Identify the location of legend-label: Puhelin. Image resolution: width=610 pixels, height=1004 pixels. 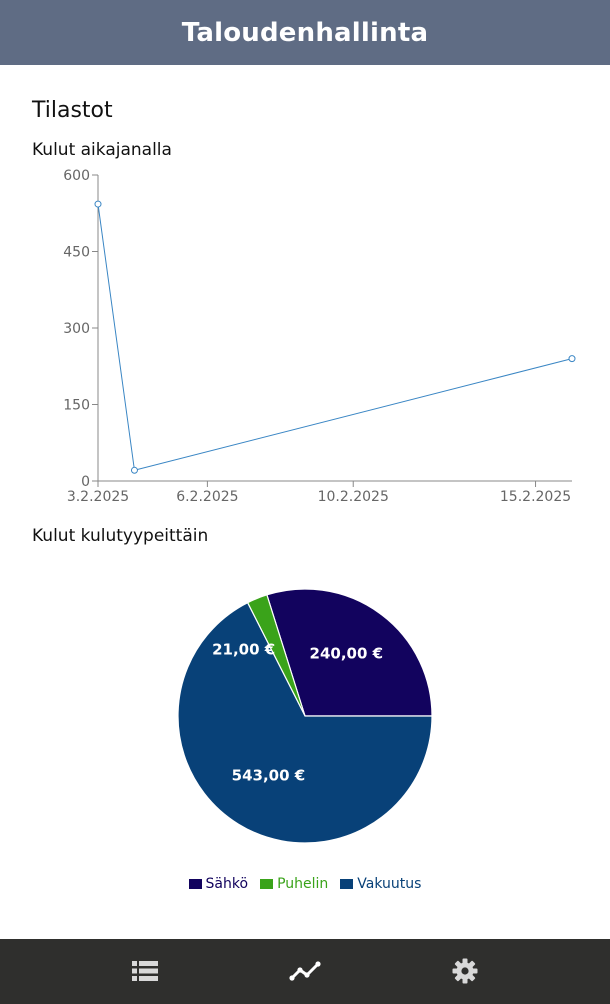
(303, 884).